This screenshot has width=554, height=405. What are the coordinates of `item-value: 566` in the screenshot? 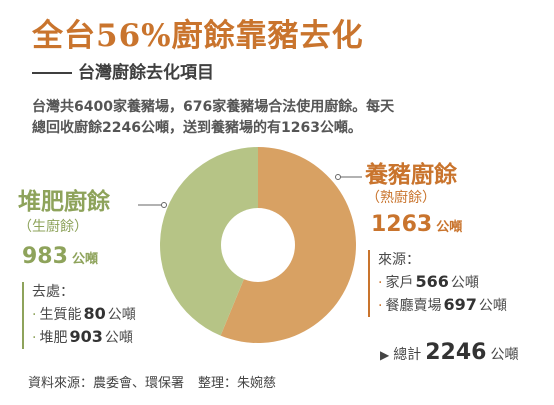 It's located at (432, 281).